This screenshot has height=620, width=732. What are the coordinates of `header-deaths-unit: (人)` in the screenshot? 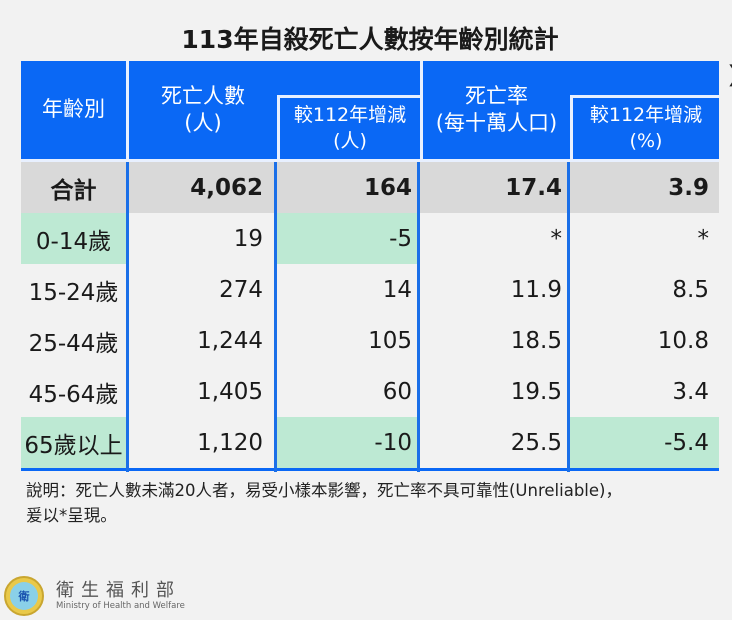 It's located at (203, 123).